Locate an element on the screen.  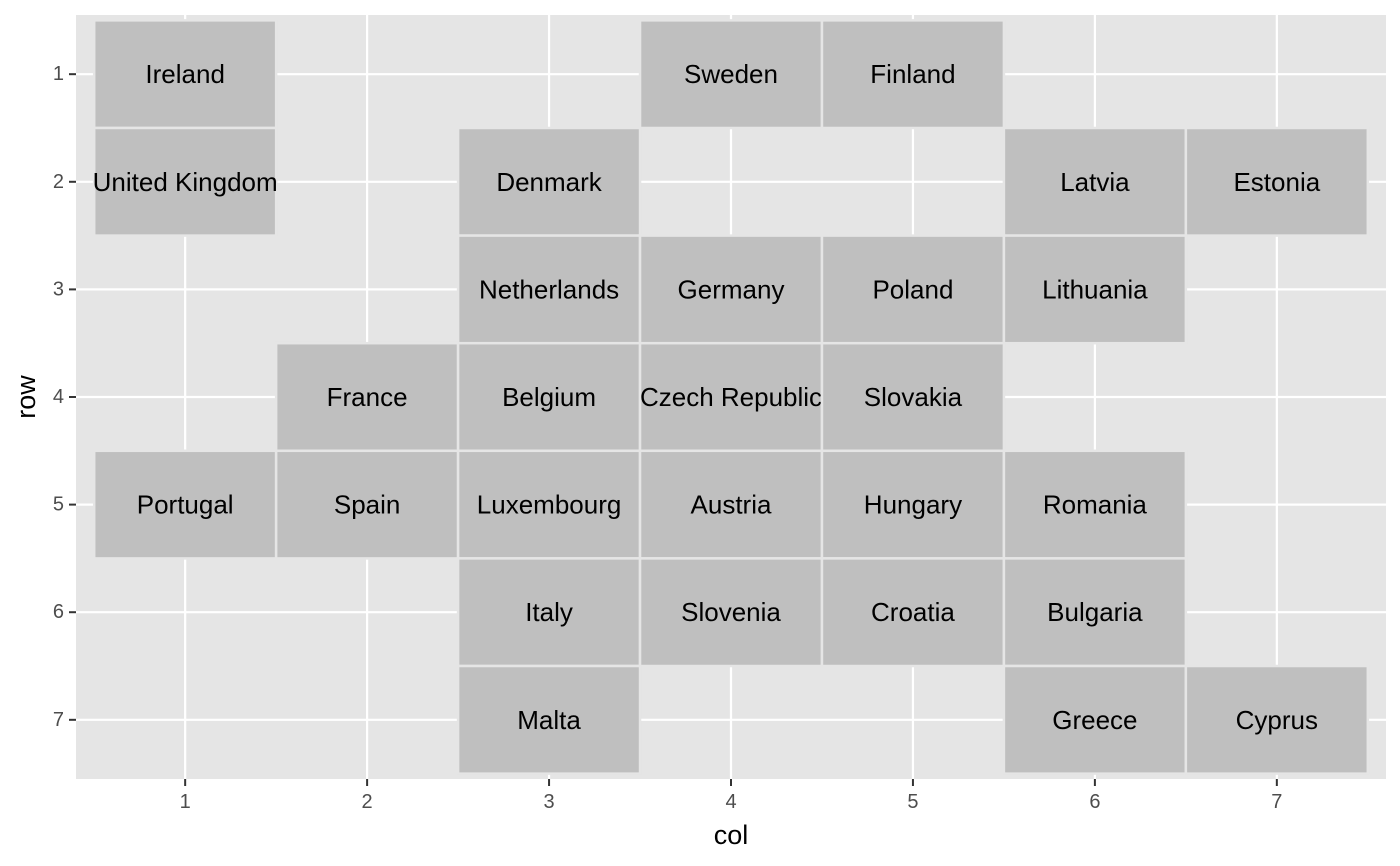
tile: Netherlands is located at coordinates (549, 289).